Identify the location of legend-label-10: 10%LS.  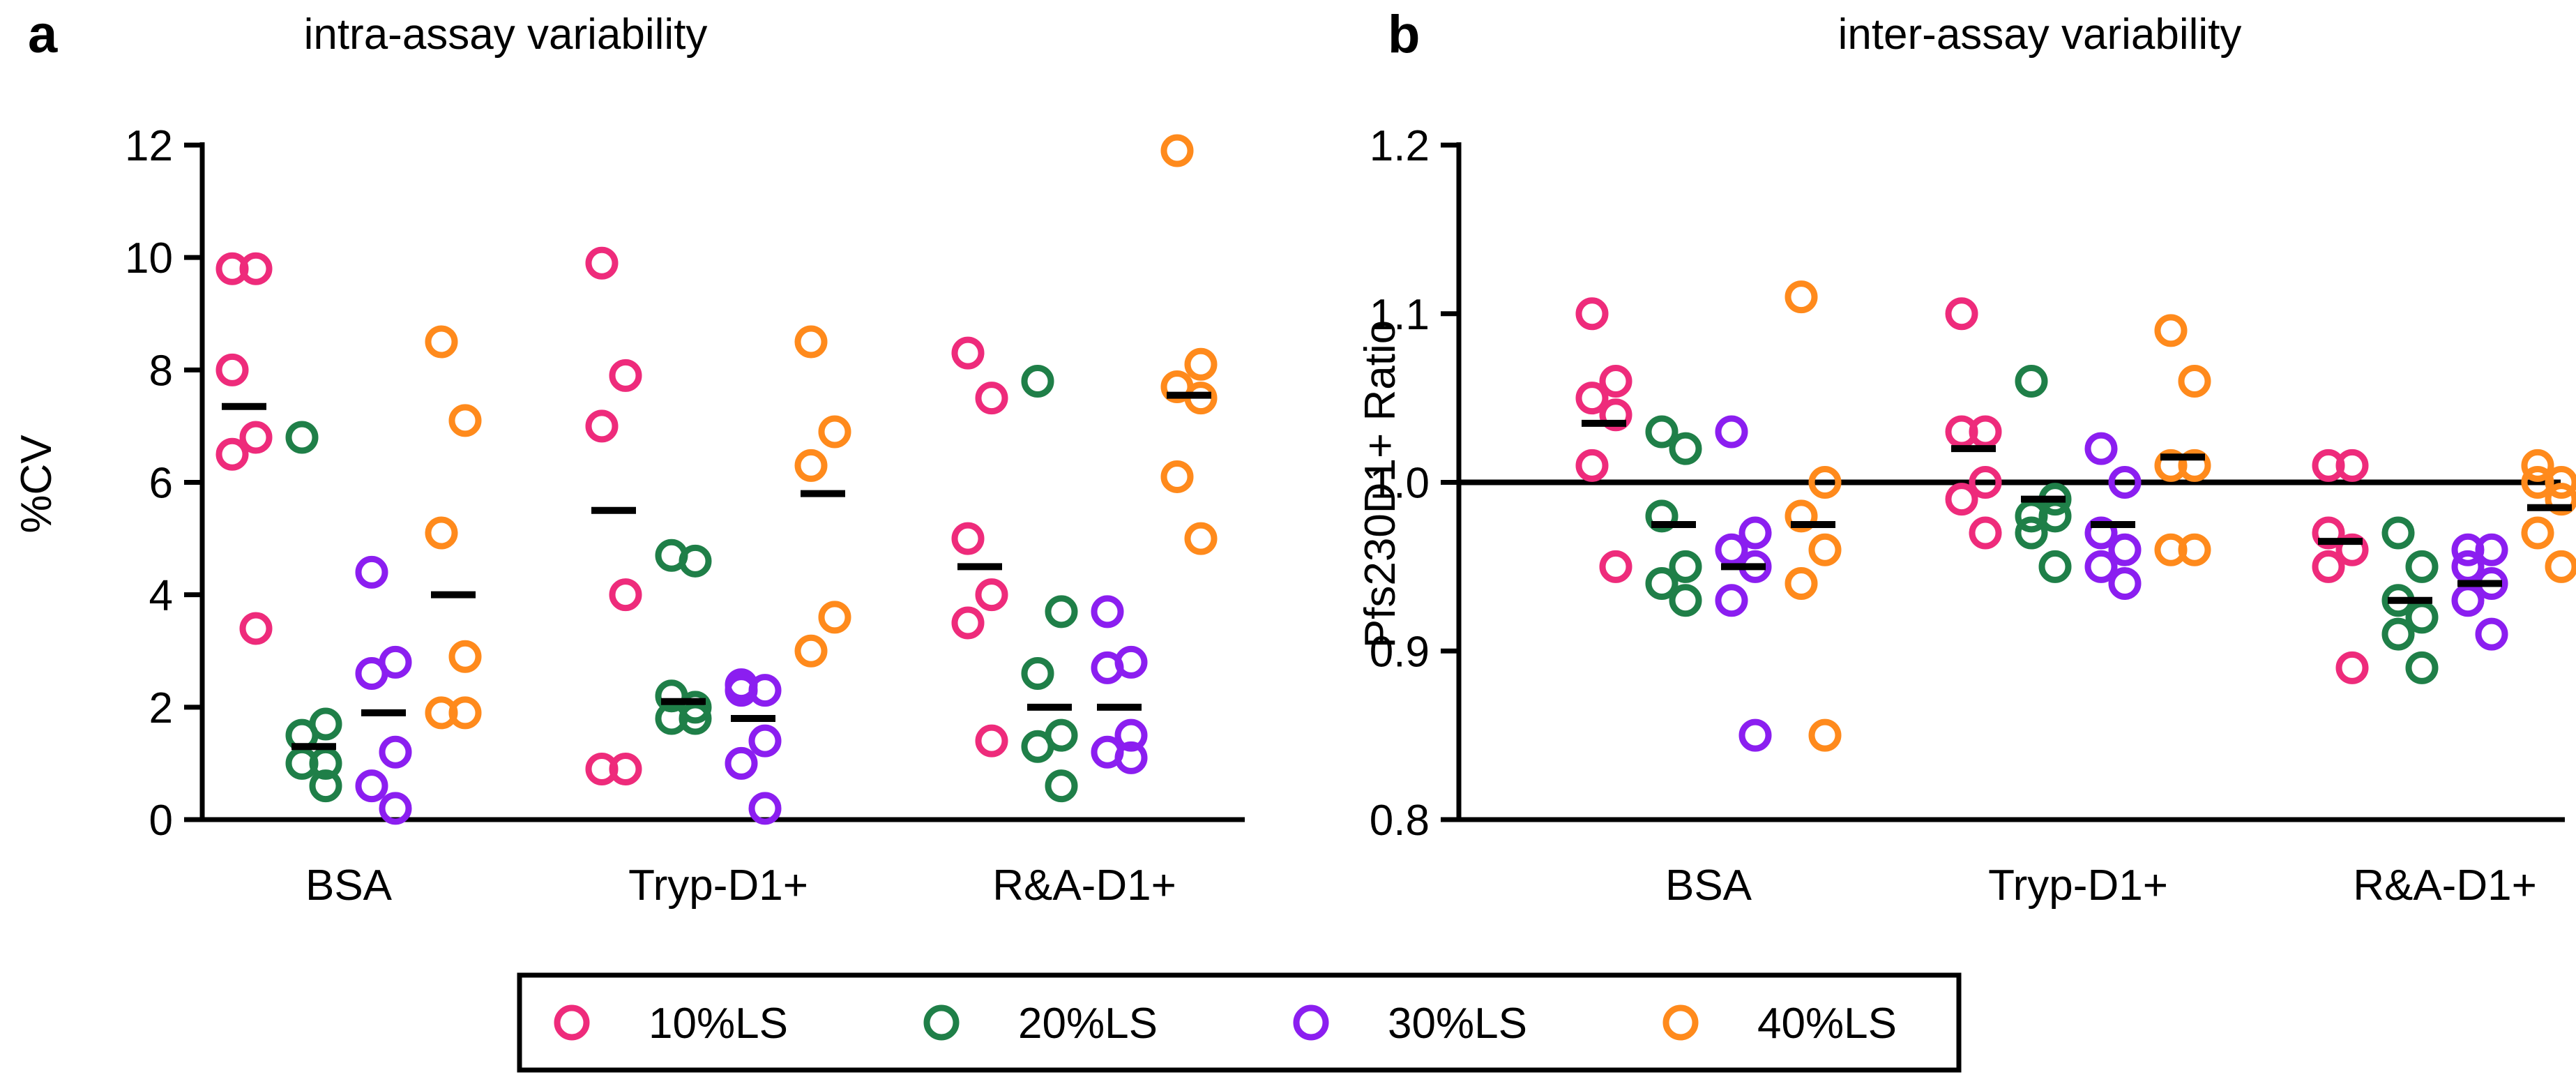
(718, 1024).